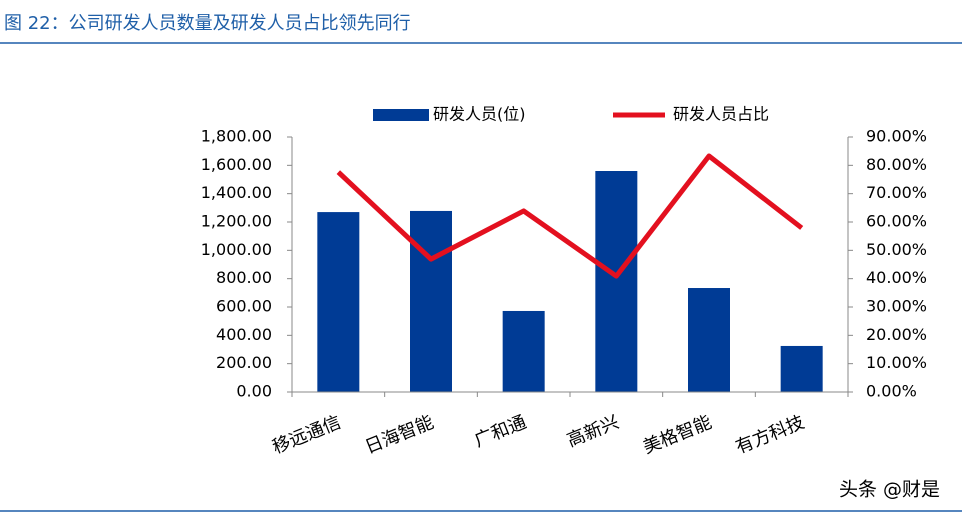 This screenshot has height=517, width=962. I want to click on y-tick-label: 1,200.00, so click(236, 221).